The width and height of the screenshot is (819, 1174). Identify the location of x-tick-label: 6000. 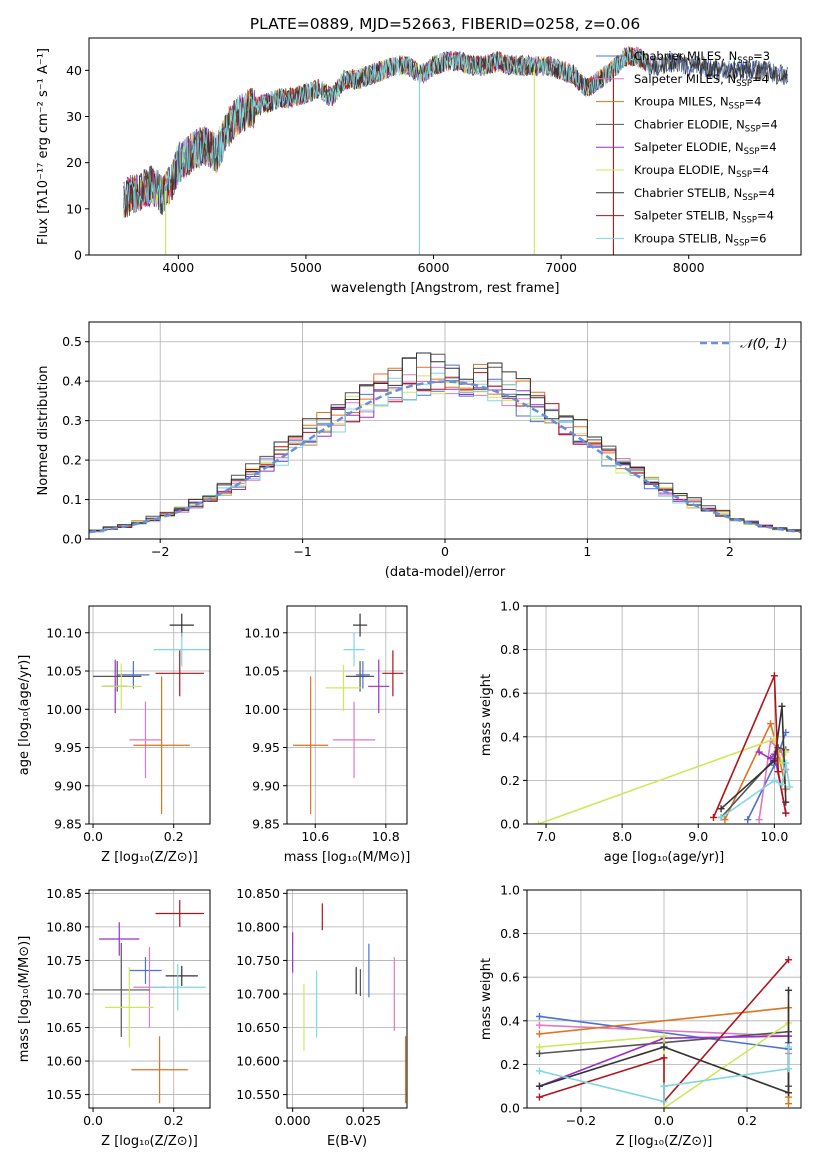
(434, 267).